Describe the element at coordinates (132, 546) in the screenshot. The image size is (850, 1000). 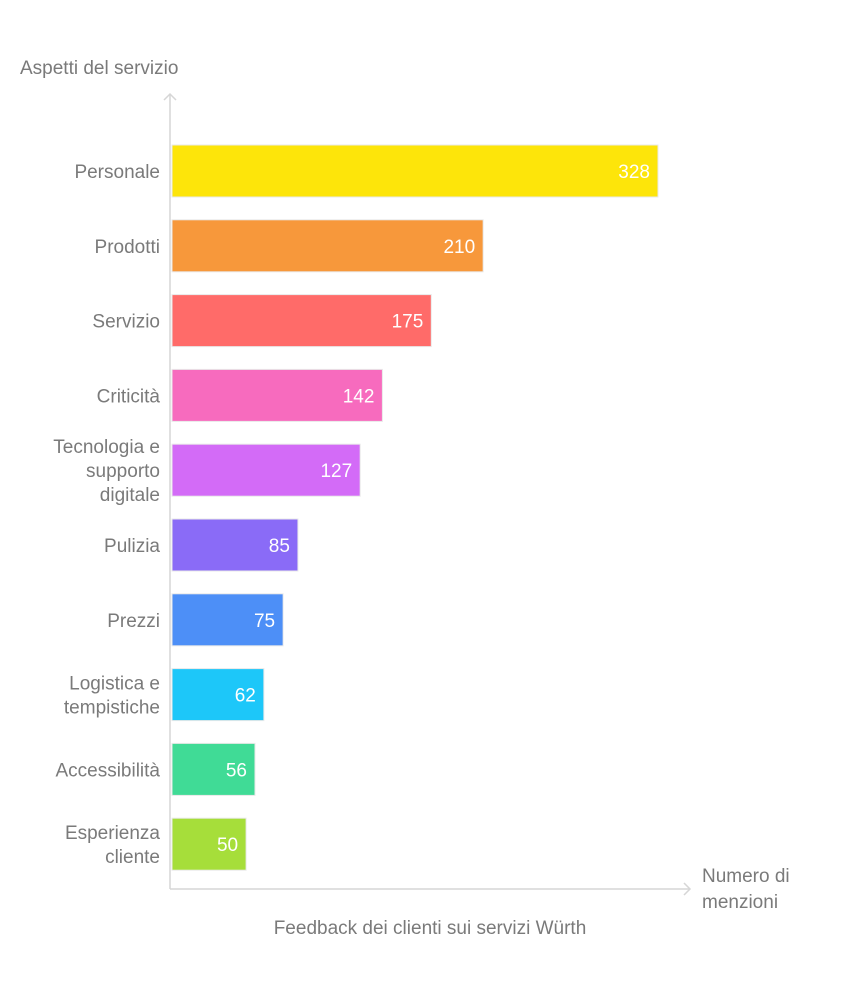
I see `category-label: Pulizia` at that location.